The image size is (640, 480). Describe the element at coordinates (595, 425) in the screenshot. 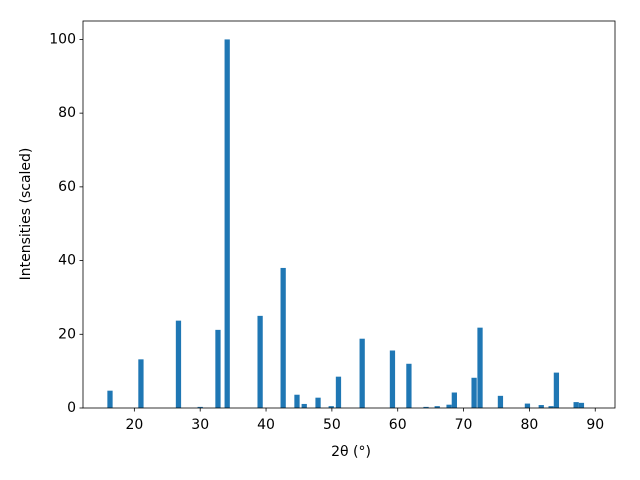

I see `x-tick-label: 90` at that location.